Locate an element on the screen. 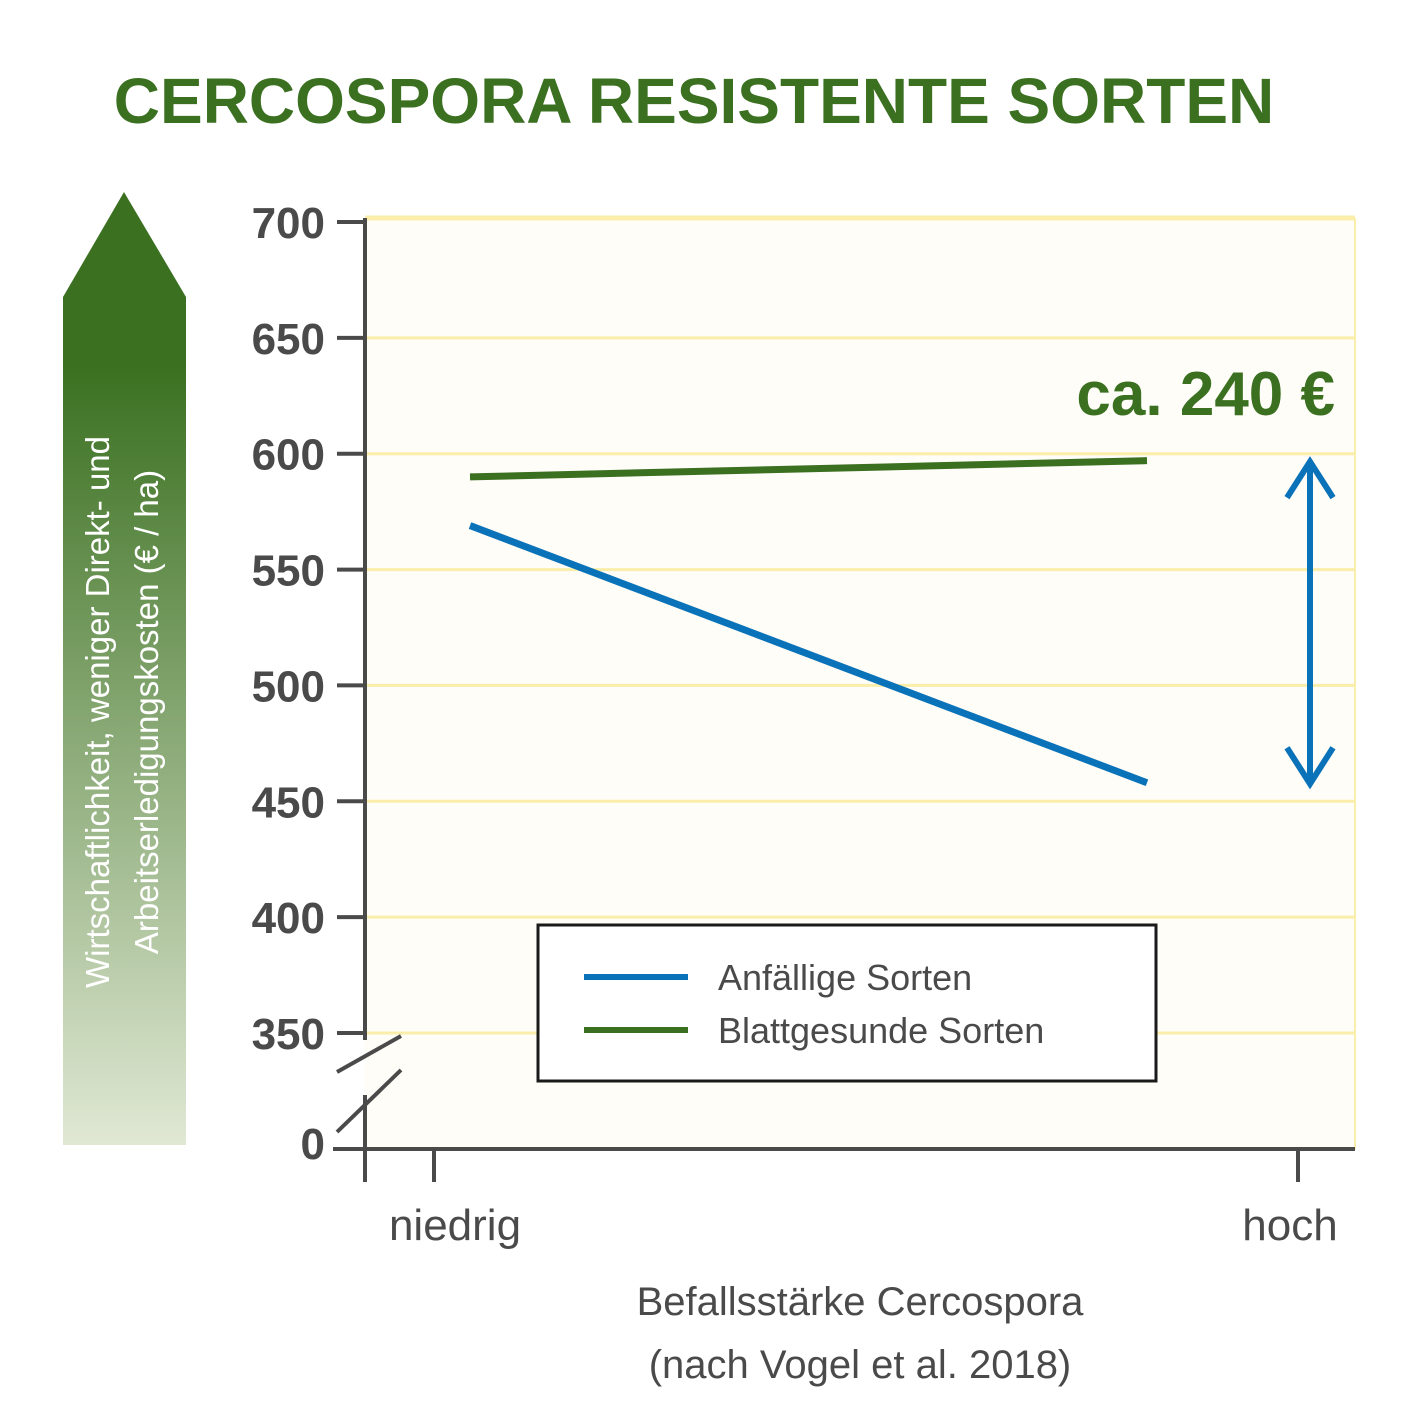 The width and height of the screenshot is (1415, 1415). y-tick-label-0: 0 is located at coordinates (313, 1144).